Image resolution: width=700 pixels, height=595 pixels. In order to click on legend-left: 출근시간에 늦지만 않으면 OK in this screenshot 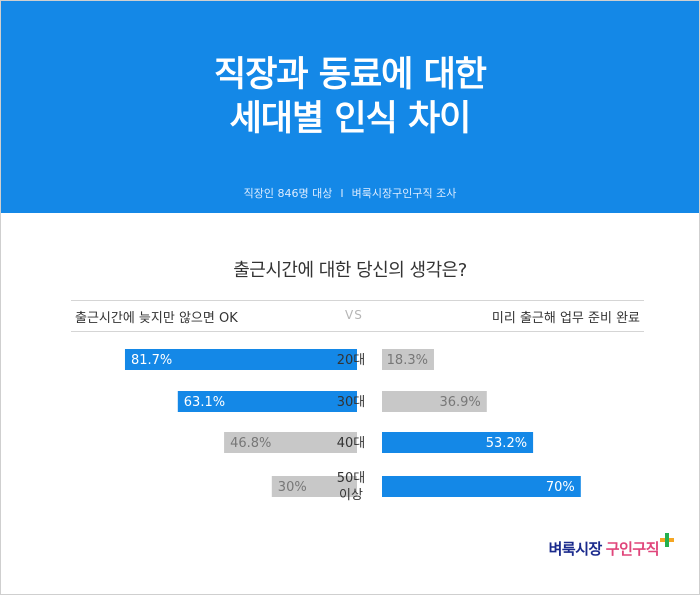, I will do `click(156, 318)`.